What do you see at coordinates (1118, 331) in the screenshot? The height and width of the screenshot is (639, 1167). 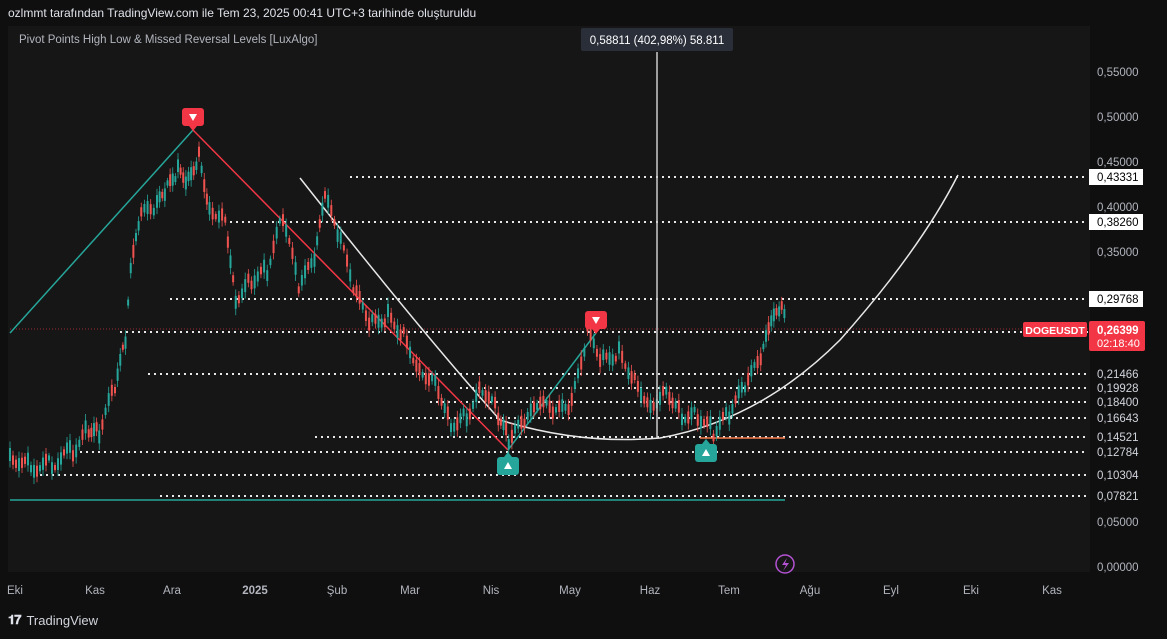 I see `last-price-label: 0,26399` at bounding box center [1118, 331].